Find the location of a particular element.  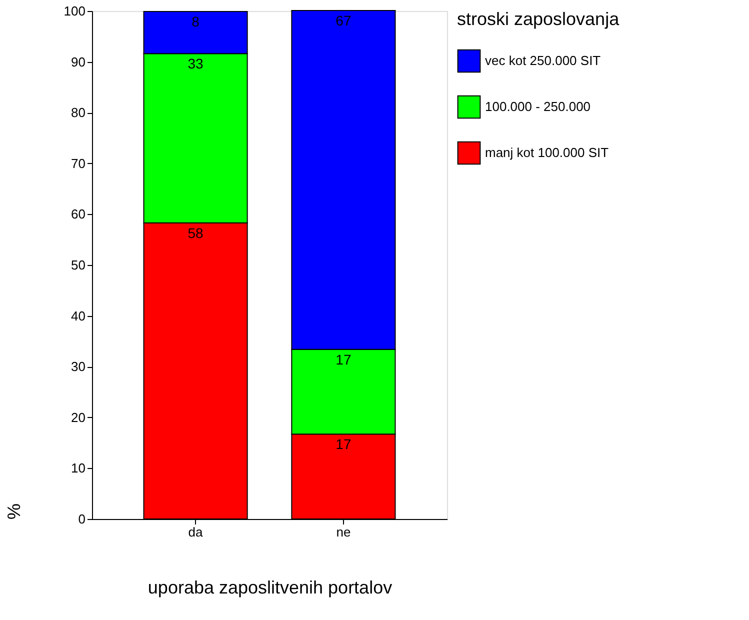

legend-label: vec kot 250.000 SIT is located at coordinates (543, 60).